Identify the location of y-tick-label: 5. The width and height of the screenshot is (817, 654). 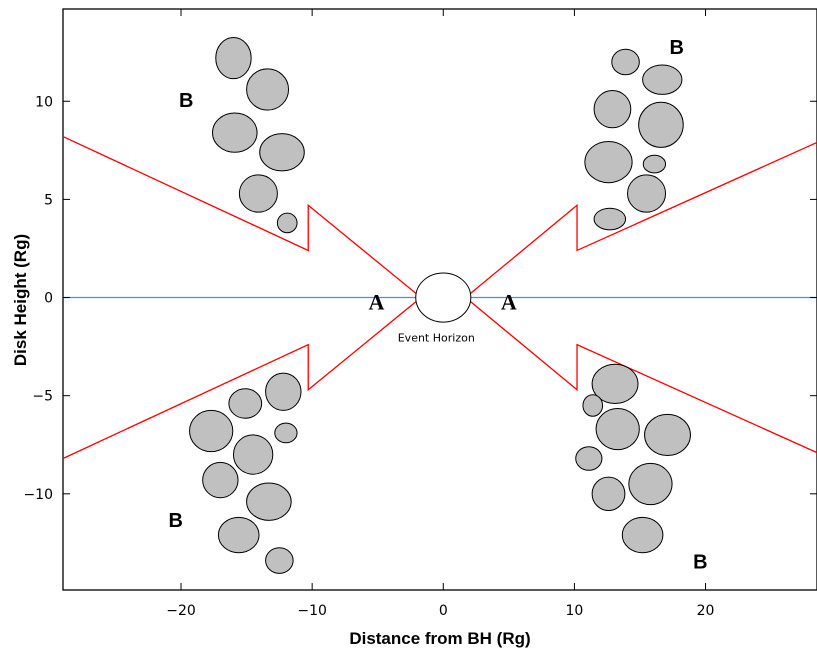
(48, 200).